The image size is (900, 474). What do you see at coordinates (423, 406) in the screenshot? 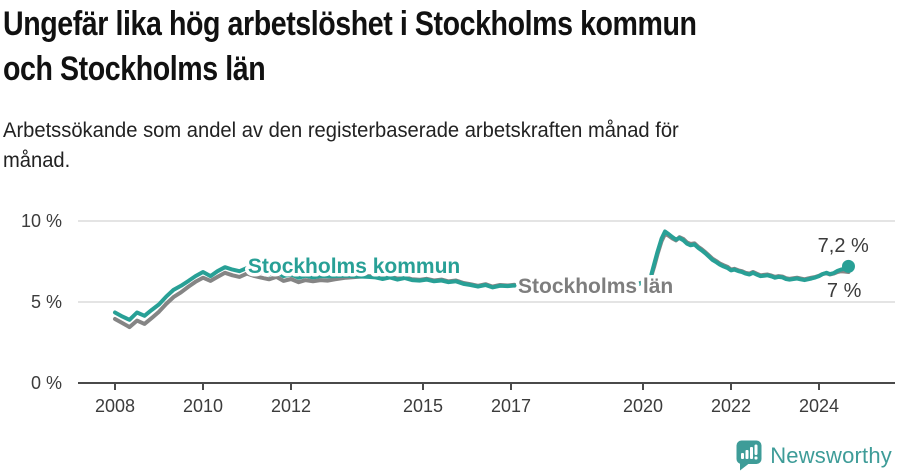
I see `x-tick-label-2015: 2015` at bounding box center [423, 406].